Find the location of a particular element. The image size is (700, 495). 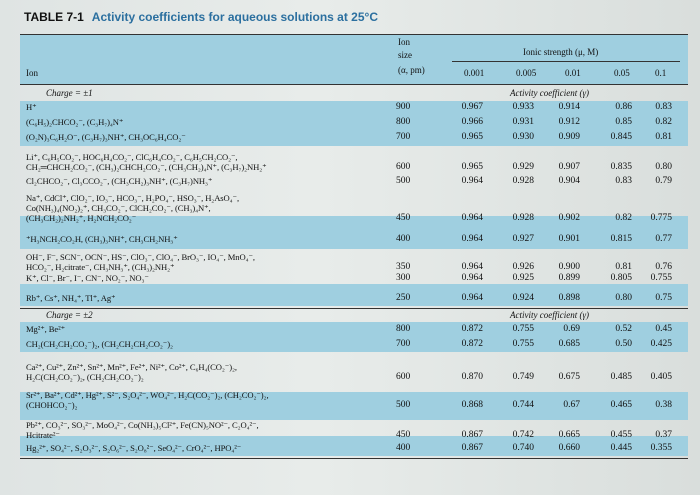

ion-list: (C₆H₅)₂CHCO₂⁻, (C₃H₇)₄N⁺ is located at coordinates (75, 122).